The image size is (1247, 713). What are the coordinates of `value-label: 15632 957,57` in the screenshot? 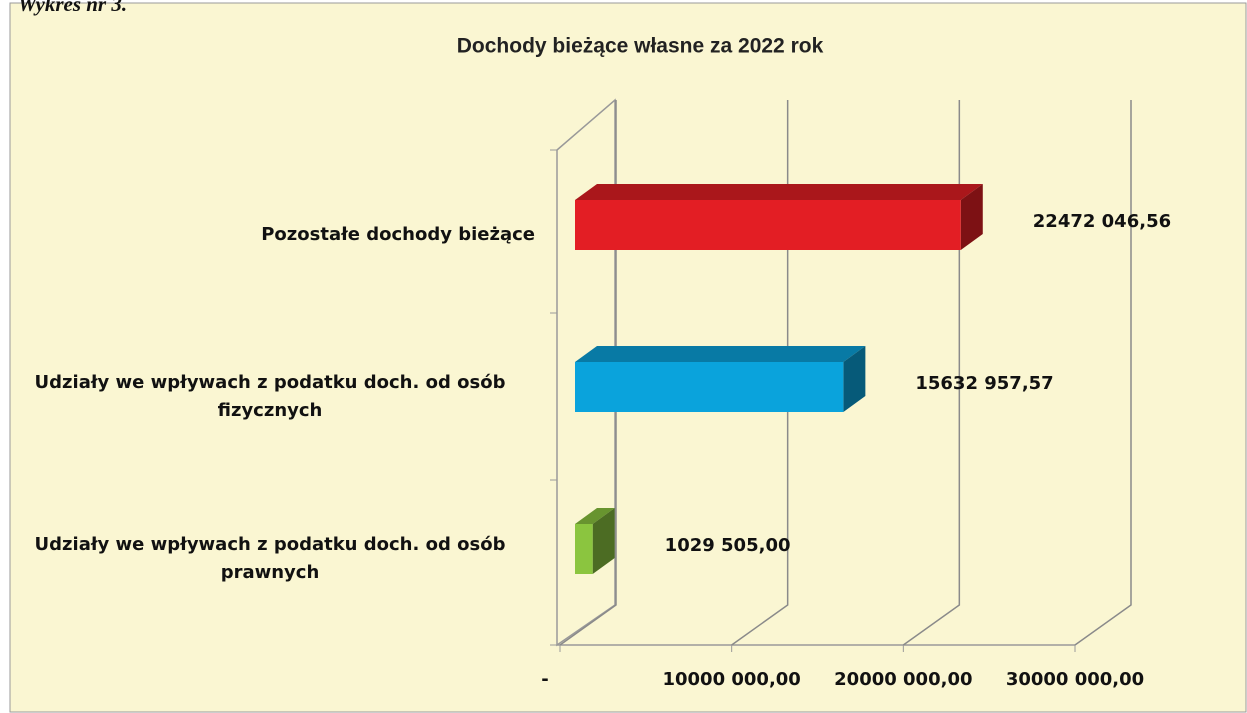 It's located at (984, 383).